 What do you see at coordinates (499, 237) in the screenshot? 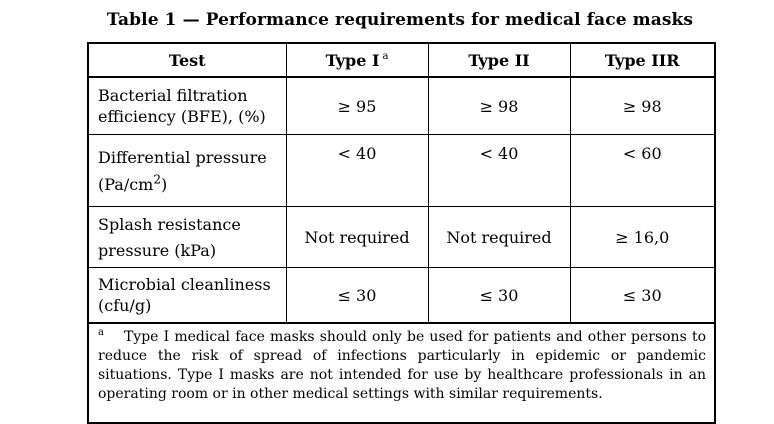
I see `type2-value: Not required` at bounding box center [499, 237].